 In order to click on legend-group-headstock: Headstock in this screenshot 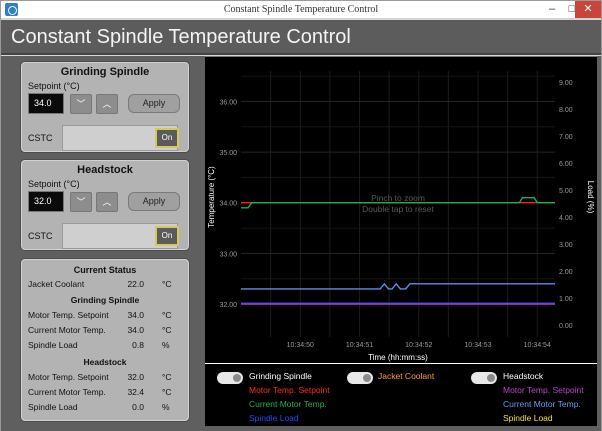, I will do `click(523, 376)`.